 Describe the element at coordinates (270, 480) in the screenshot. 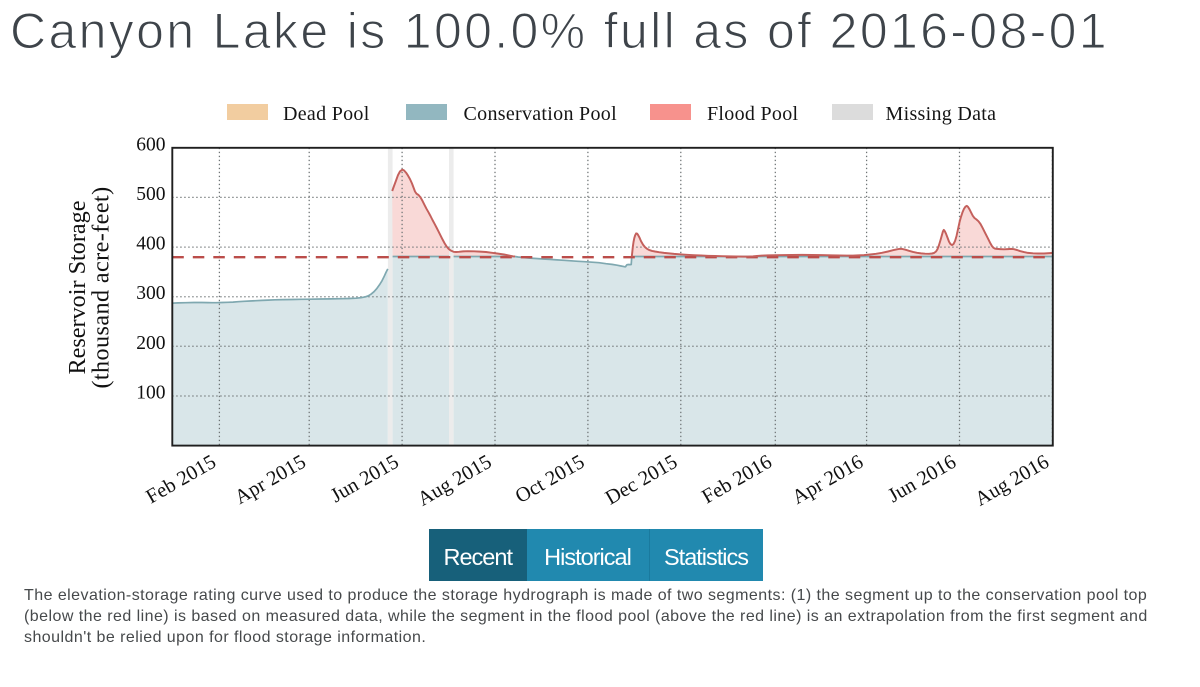

I see `svg-text: Apr 2015` at that location.